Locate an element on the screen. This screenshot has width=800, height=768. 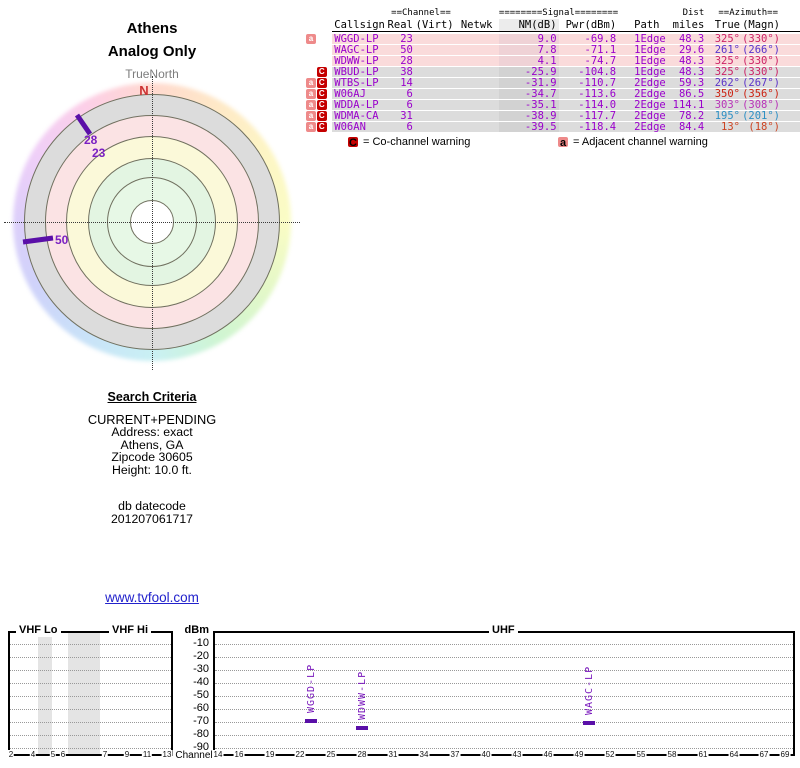
header-netwk: Netwk is located at coordinates (476, 25).